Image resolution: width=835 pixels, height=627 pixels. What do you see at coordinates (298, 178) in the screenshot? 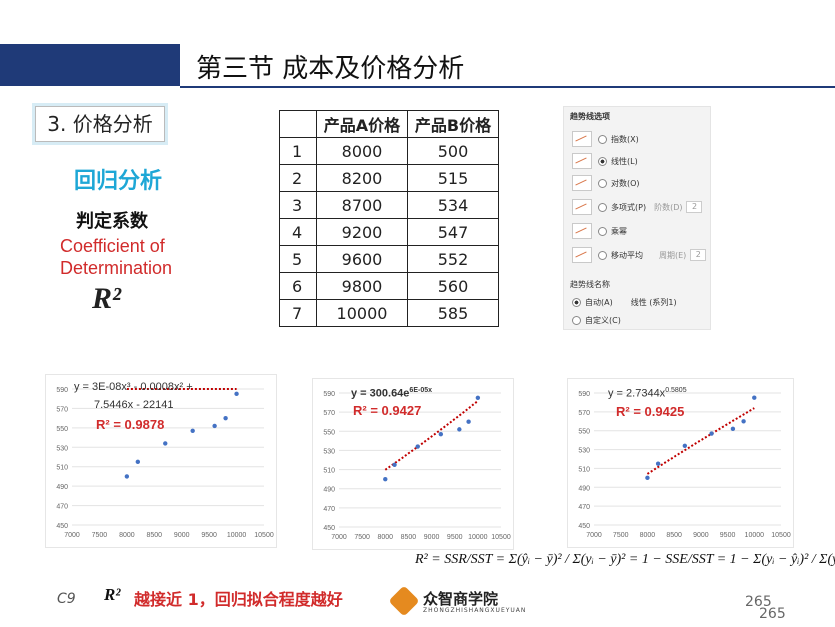
I see `row-index: 2` at bounding box center [298, 178].